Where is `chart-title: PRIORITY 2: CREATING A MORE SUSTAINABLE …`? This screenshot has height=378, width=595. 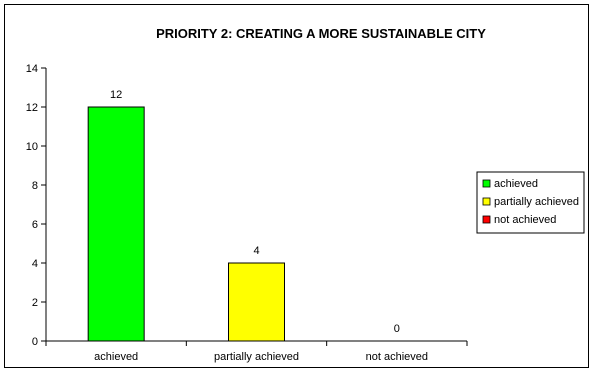
chart-title: PRIORITY 2: CREATING A MORE SUSTAINABLE … is located at coordinates (321, 33).